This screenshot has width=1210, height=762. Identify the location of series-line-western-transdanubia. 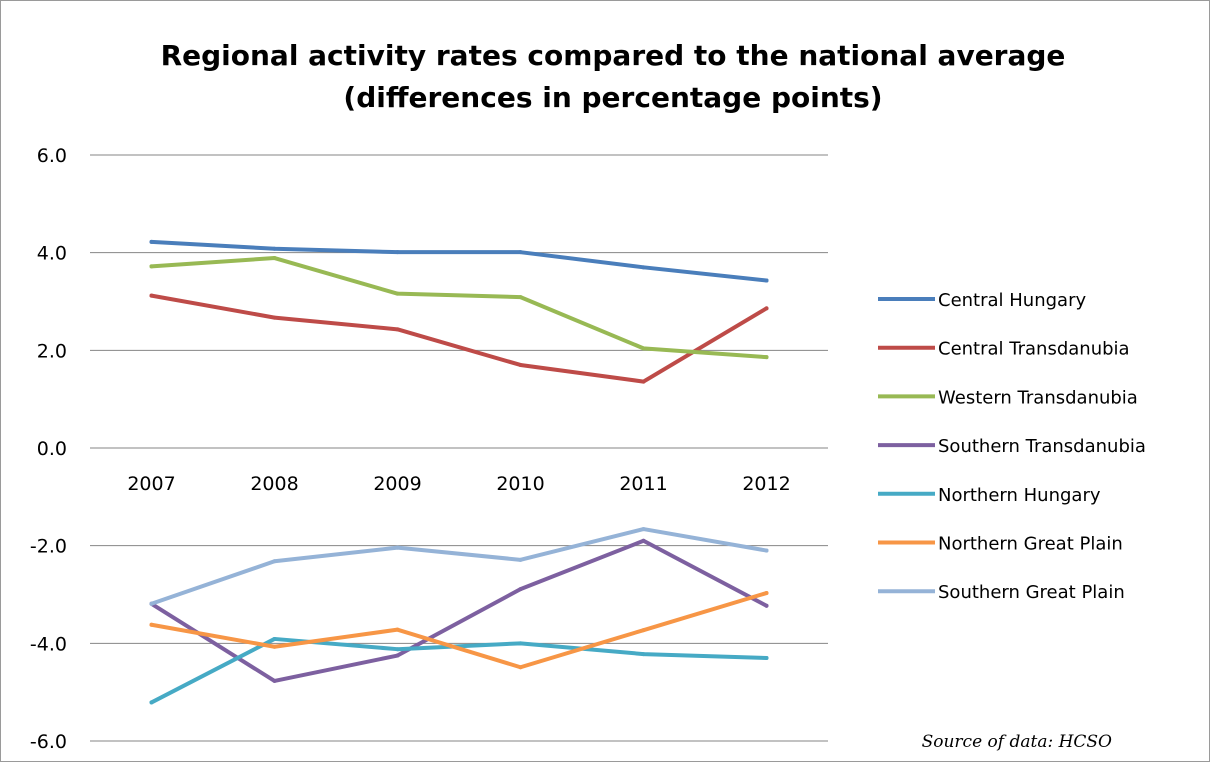
(459, 308).